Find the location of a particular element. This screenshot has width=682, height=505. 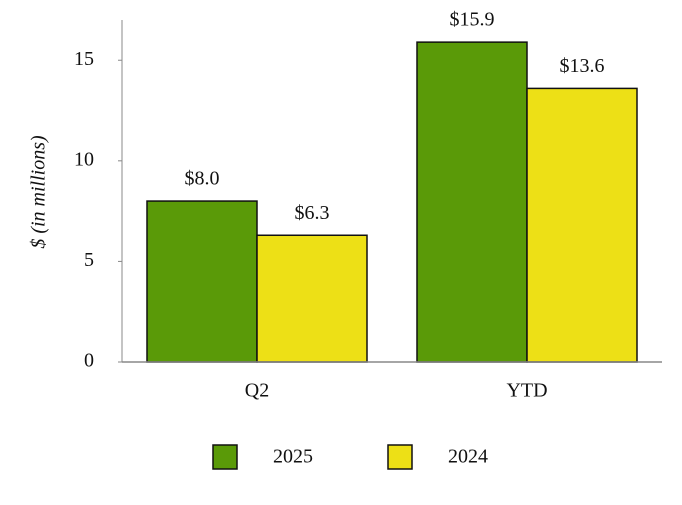

x-tick-label: Q2 is located at coordinates (257, 391).